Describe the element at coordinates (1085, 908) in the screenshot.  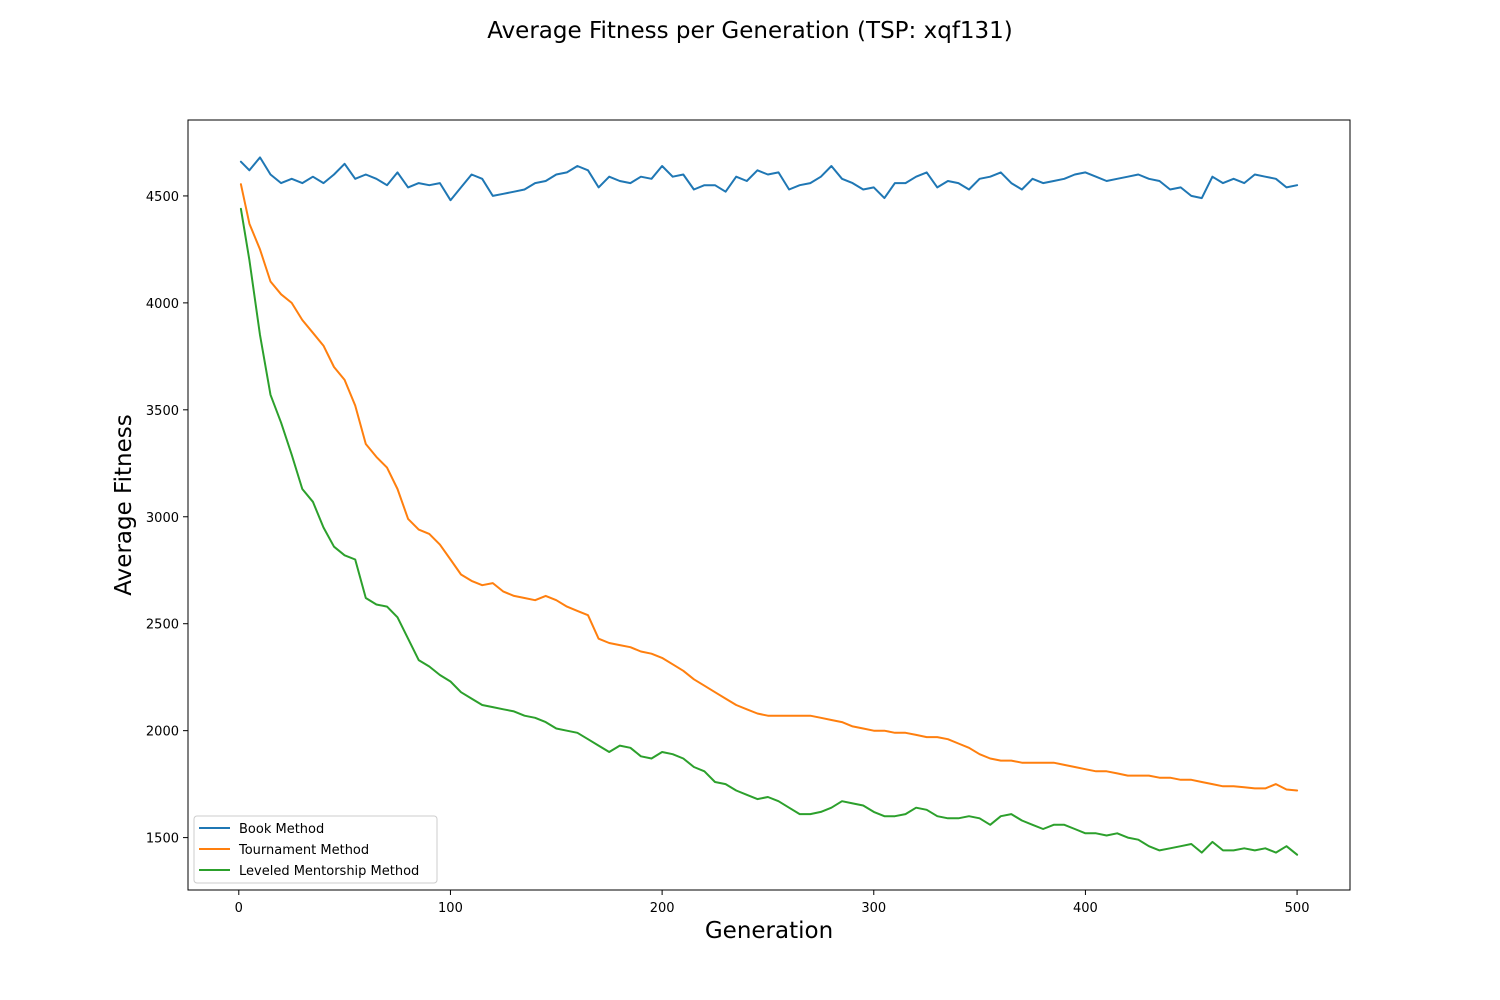
I see `x-tick-label: 400` at that location.